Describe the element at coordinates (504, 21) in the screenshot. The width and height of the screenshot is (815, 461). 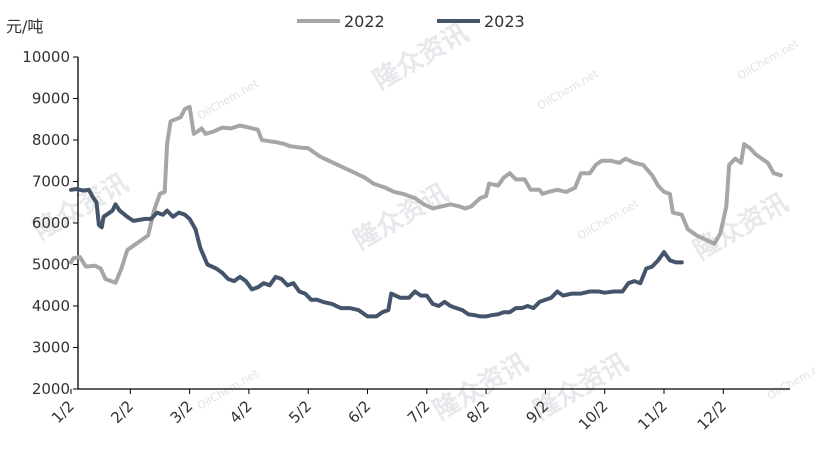
I see `legend-label-2023: 2023` at that location.